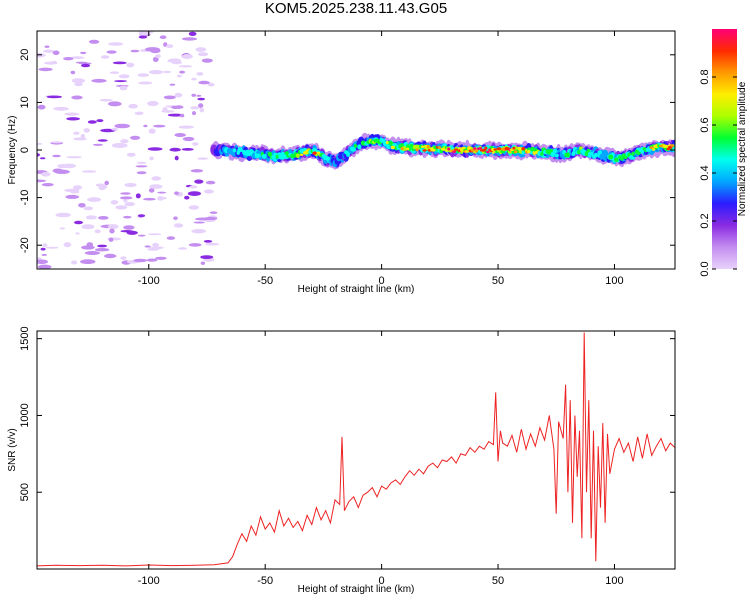 Image resolution: width=750 pixels, height=600 pixels. I want to click on signal-trace, so click(442, 151).